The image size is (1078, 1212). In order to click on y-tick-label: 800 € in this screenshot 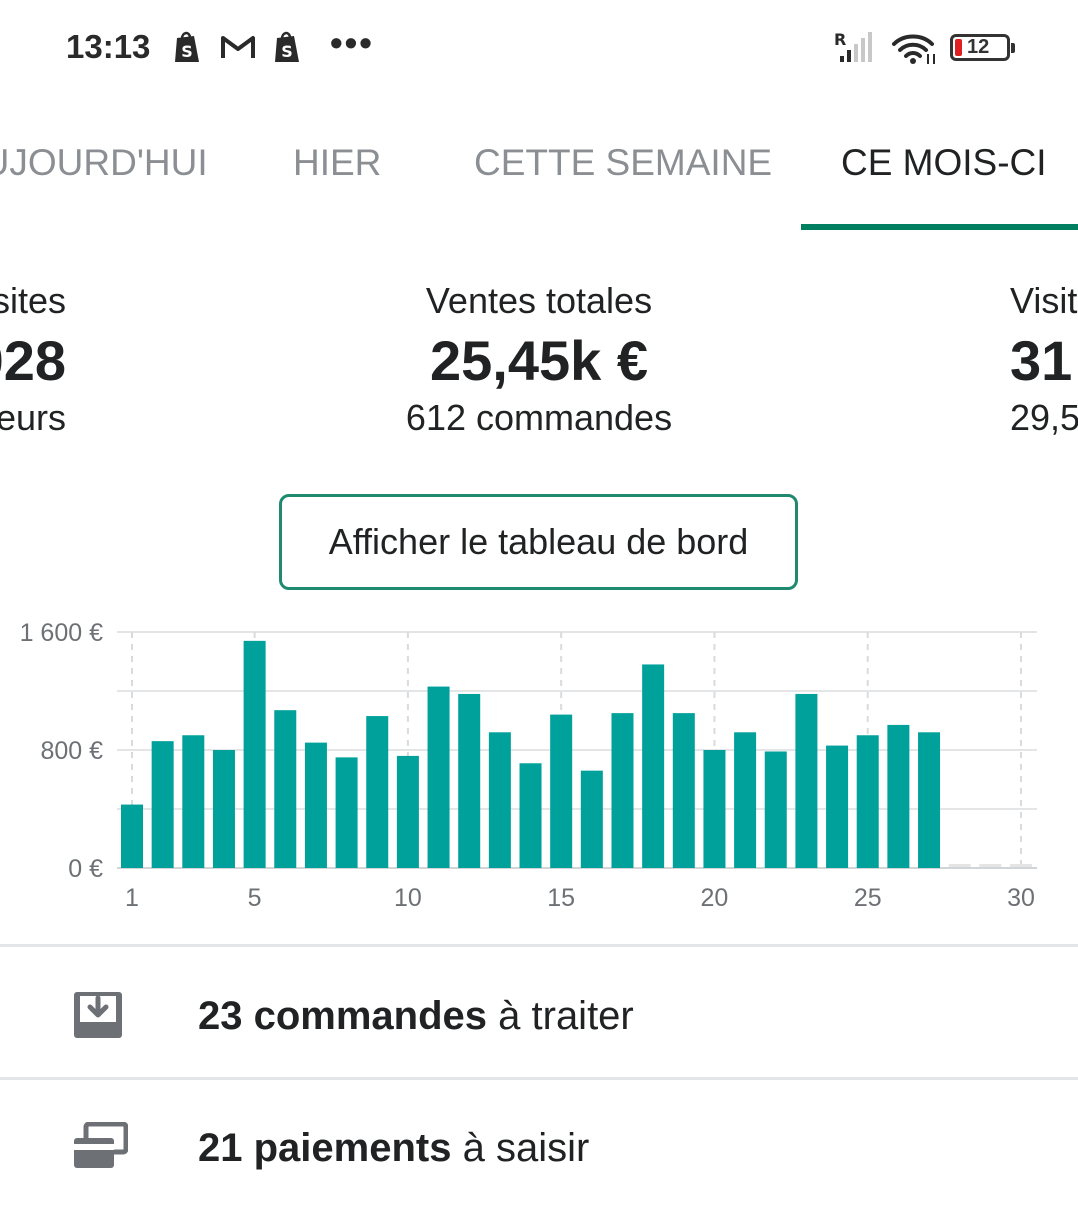, I will do `click(71, 751)`.